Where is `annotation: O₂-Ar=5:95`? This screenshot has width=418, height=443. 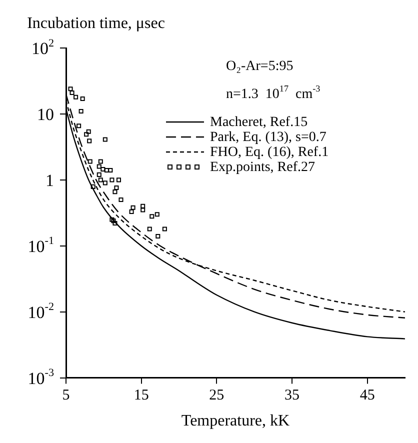
annotation: O₂-Ar=5:95 is located at coordinates (260, 66).